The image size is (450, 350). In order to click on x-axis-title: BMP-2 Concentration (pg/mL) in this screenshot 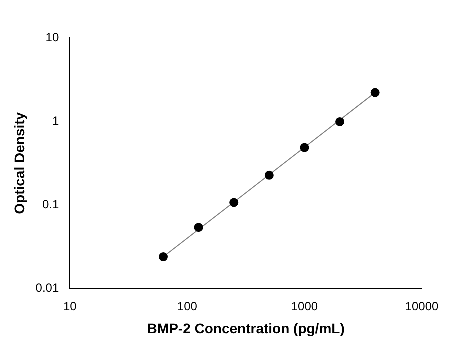, I will do `click(246, 328)`.